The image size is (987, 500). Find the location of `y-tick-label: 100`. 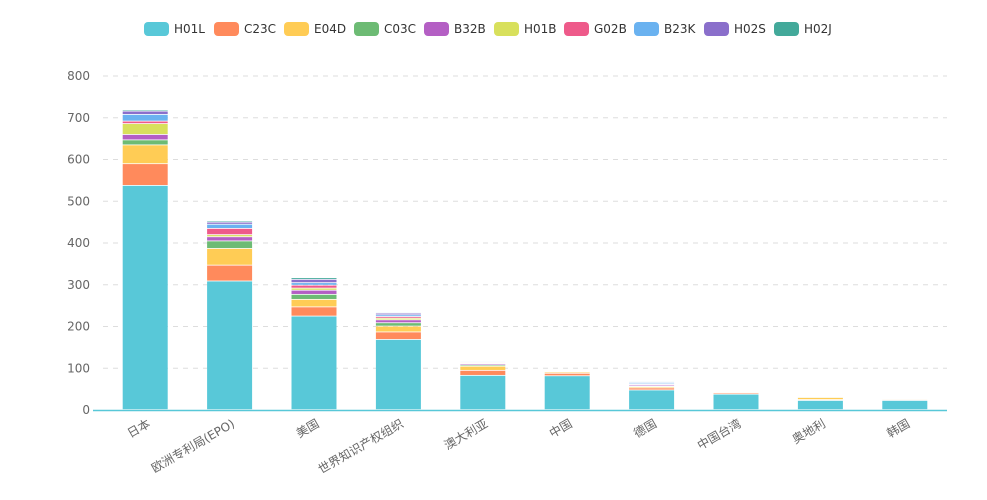

y-tick-label: 100 is located at coordinates (78, 368).